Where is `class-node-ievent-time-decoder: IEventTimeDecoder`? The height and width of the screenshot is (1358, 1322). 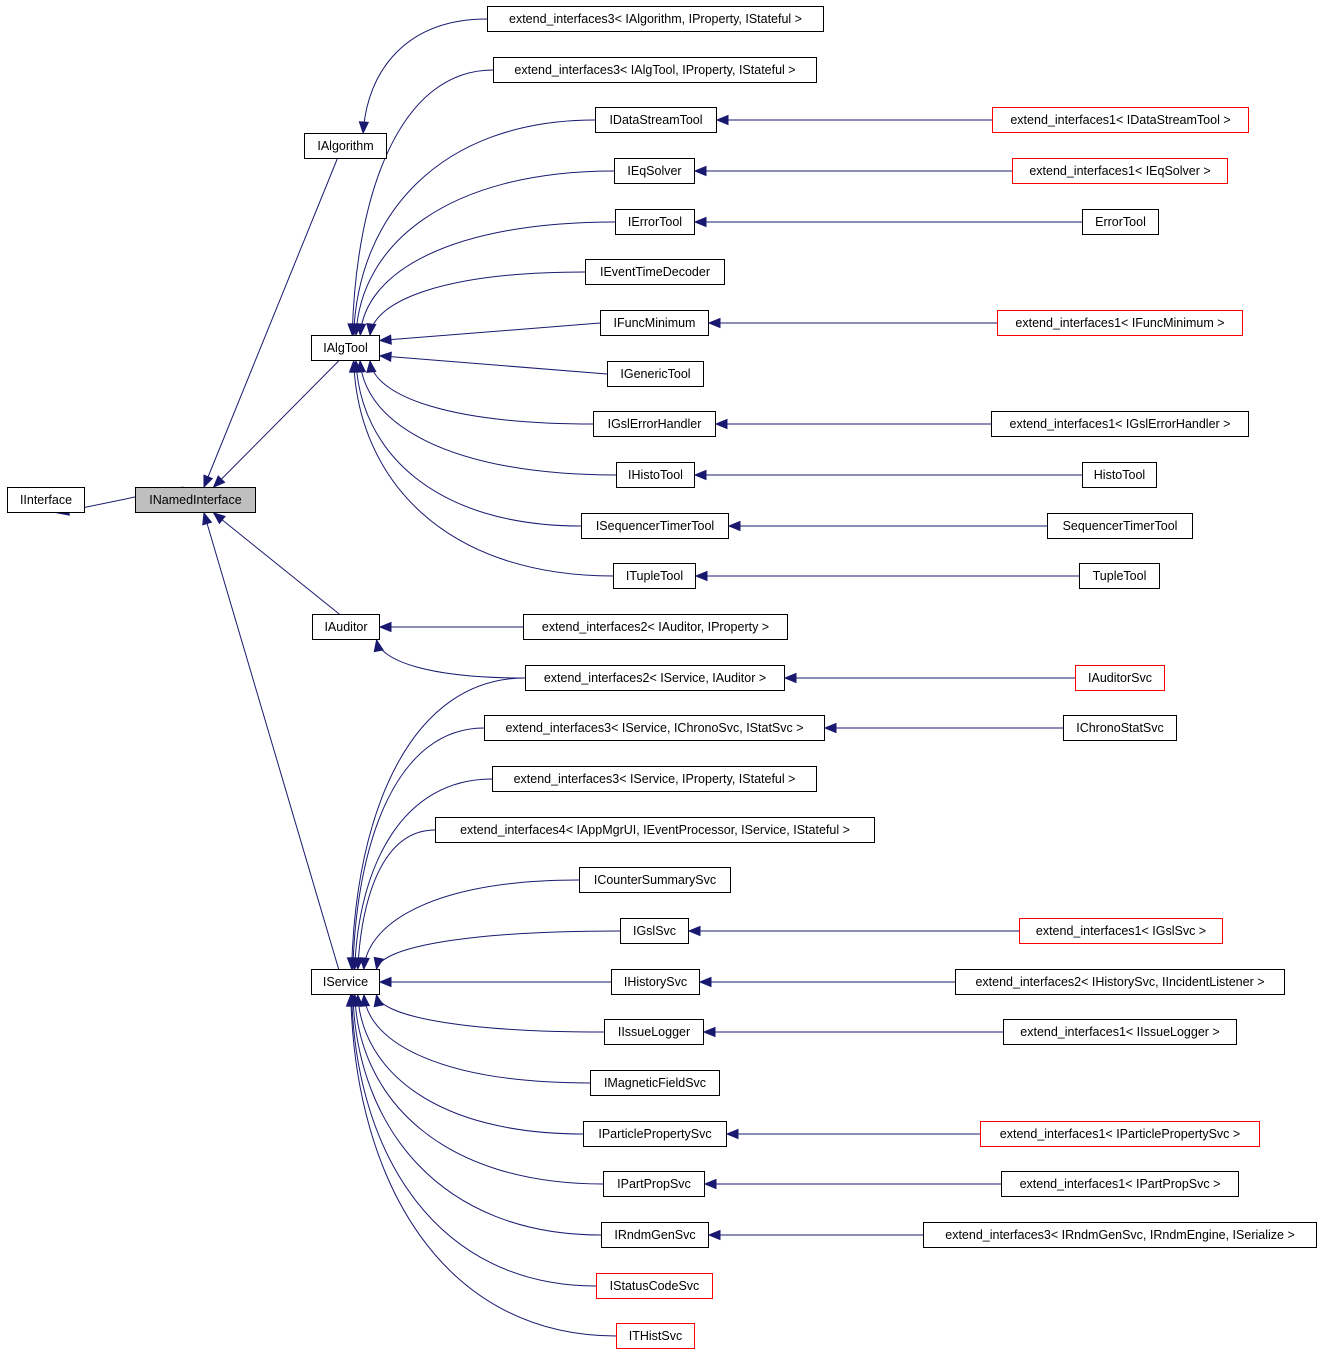 class-node-ievent-time-decoder: IEventTimeDecoder is located at coordinates (655, 272).